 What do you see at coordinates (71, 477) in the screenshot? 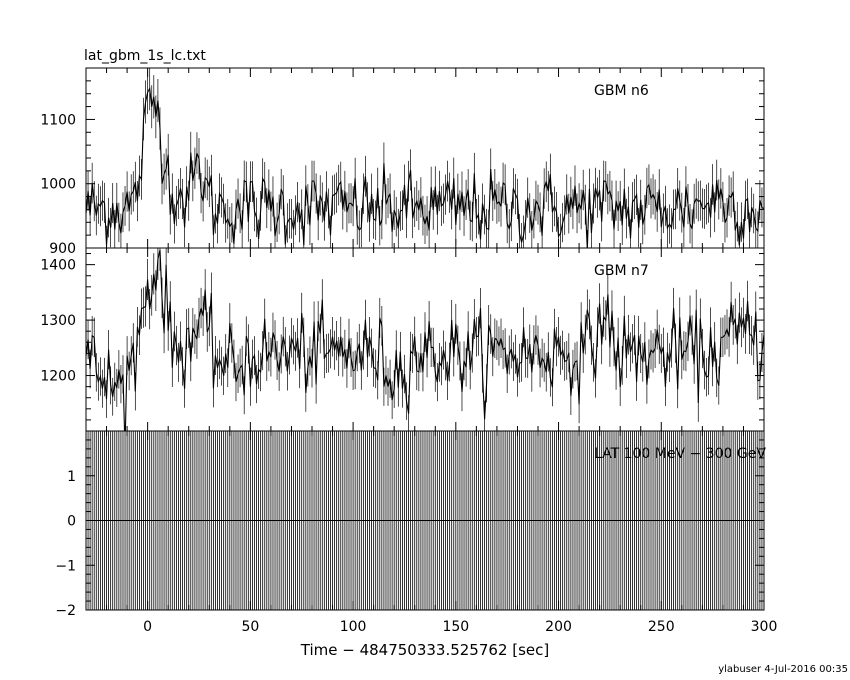
I see `y-tick-label: 1` at bounding box center [71, 477].